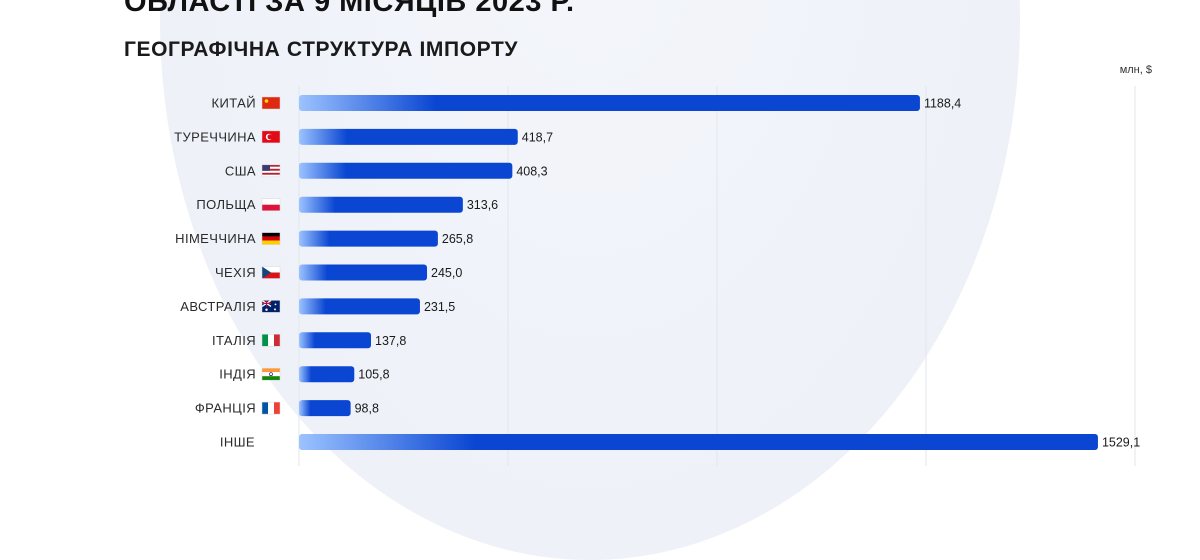 This screenshot has width=1200, height=560. What do you see at coordinates (349, 9) in the screenshot?
I see `page-title: ОБЛАСТІ ЗА 9 МІСЯЦІВ 2023 Р.` at bounding box center [349, 9].